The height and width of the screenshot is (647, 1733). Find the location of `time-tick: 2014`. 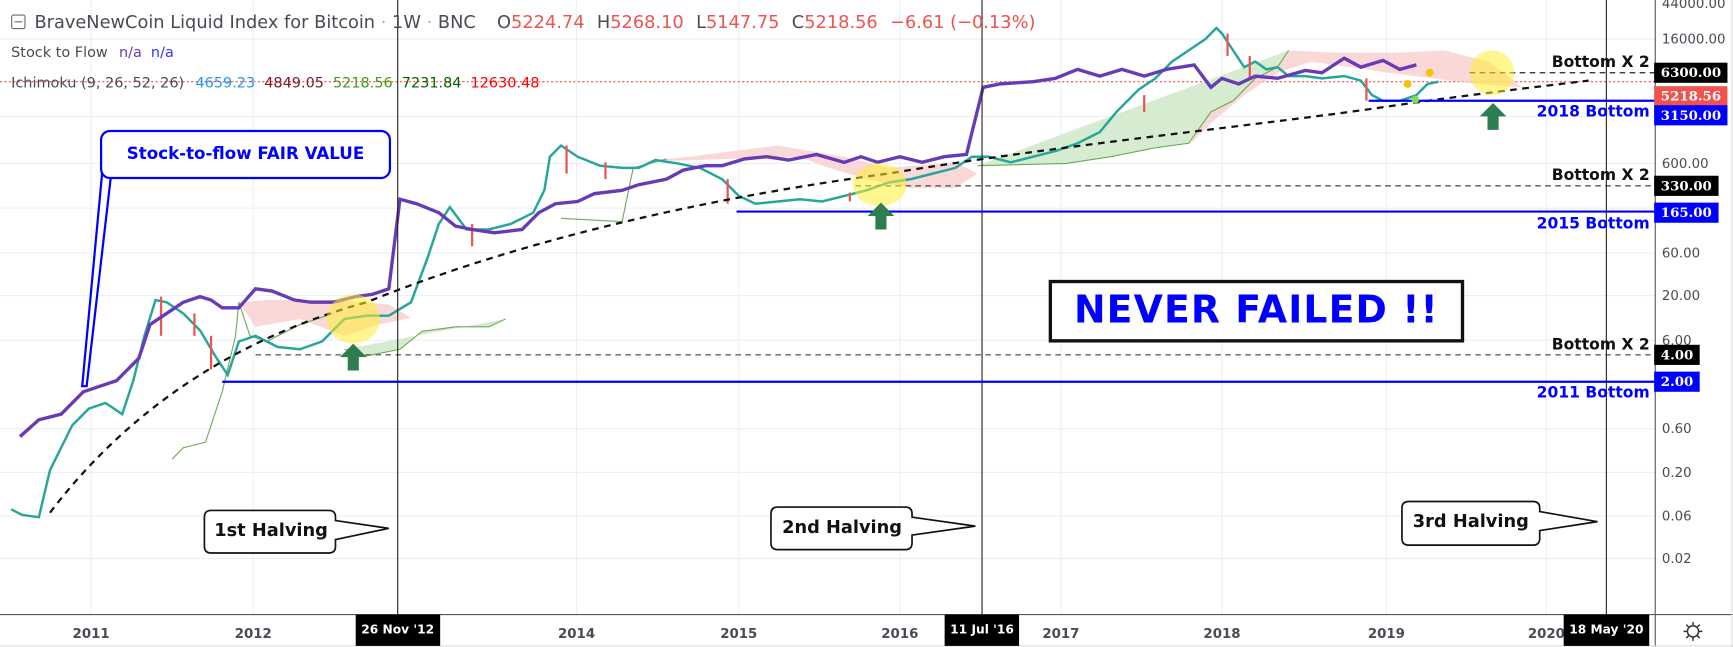

time-tick: 2014 is located at coordinates (577, 633).